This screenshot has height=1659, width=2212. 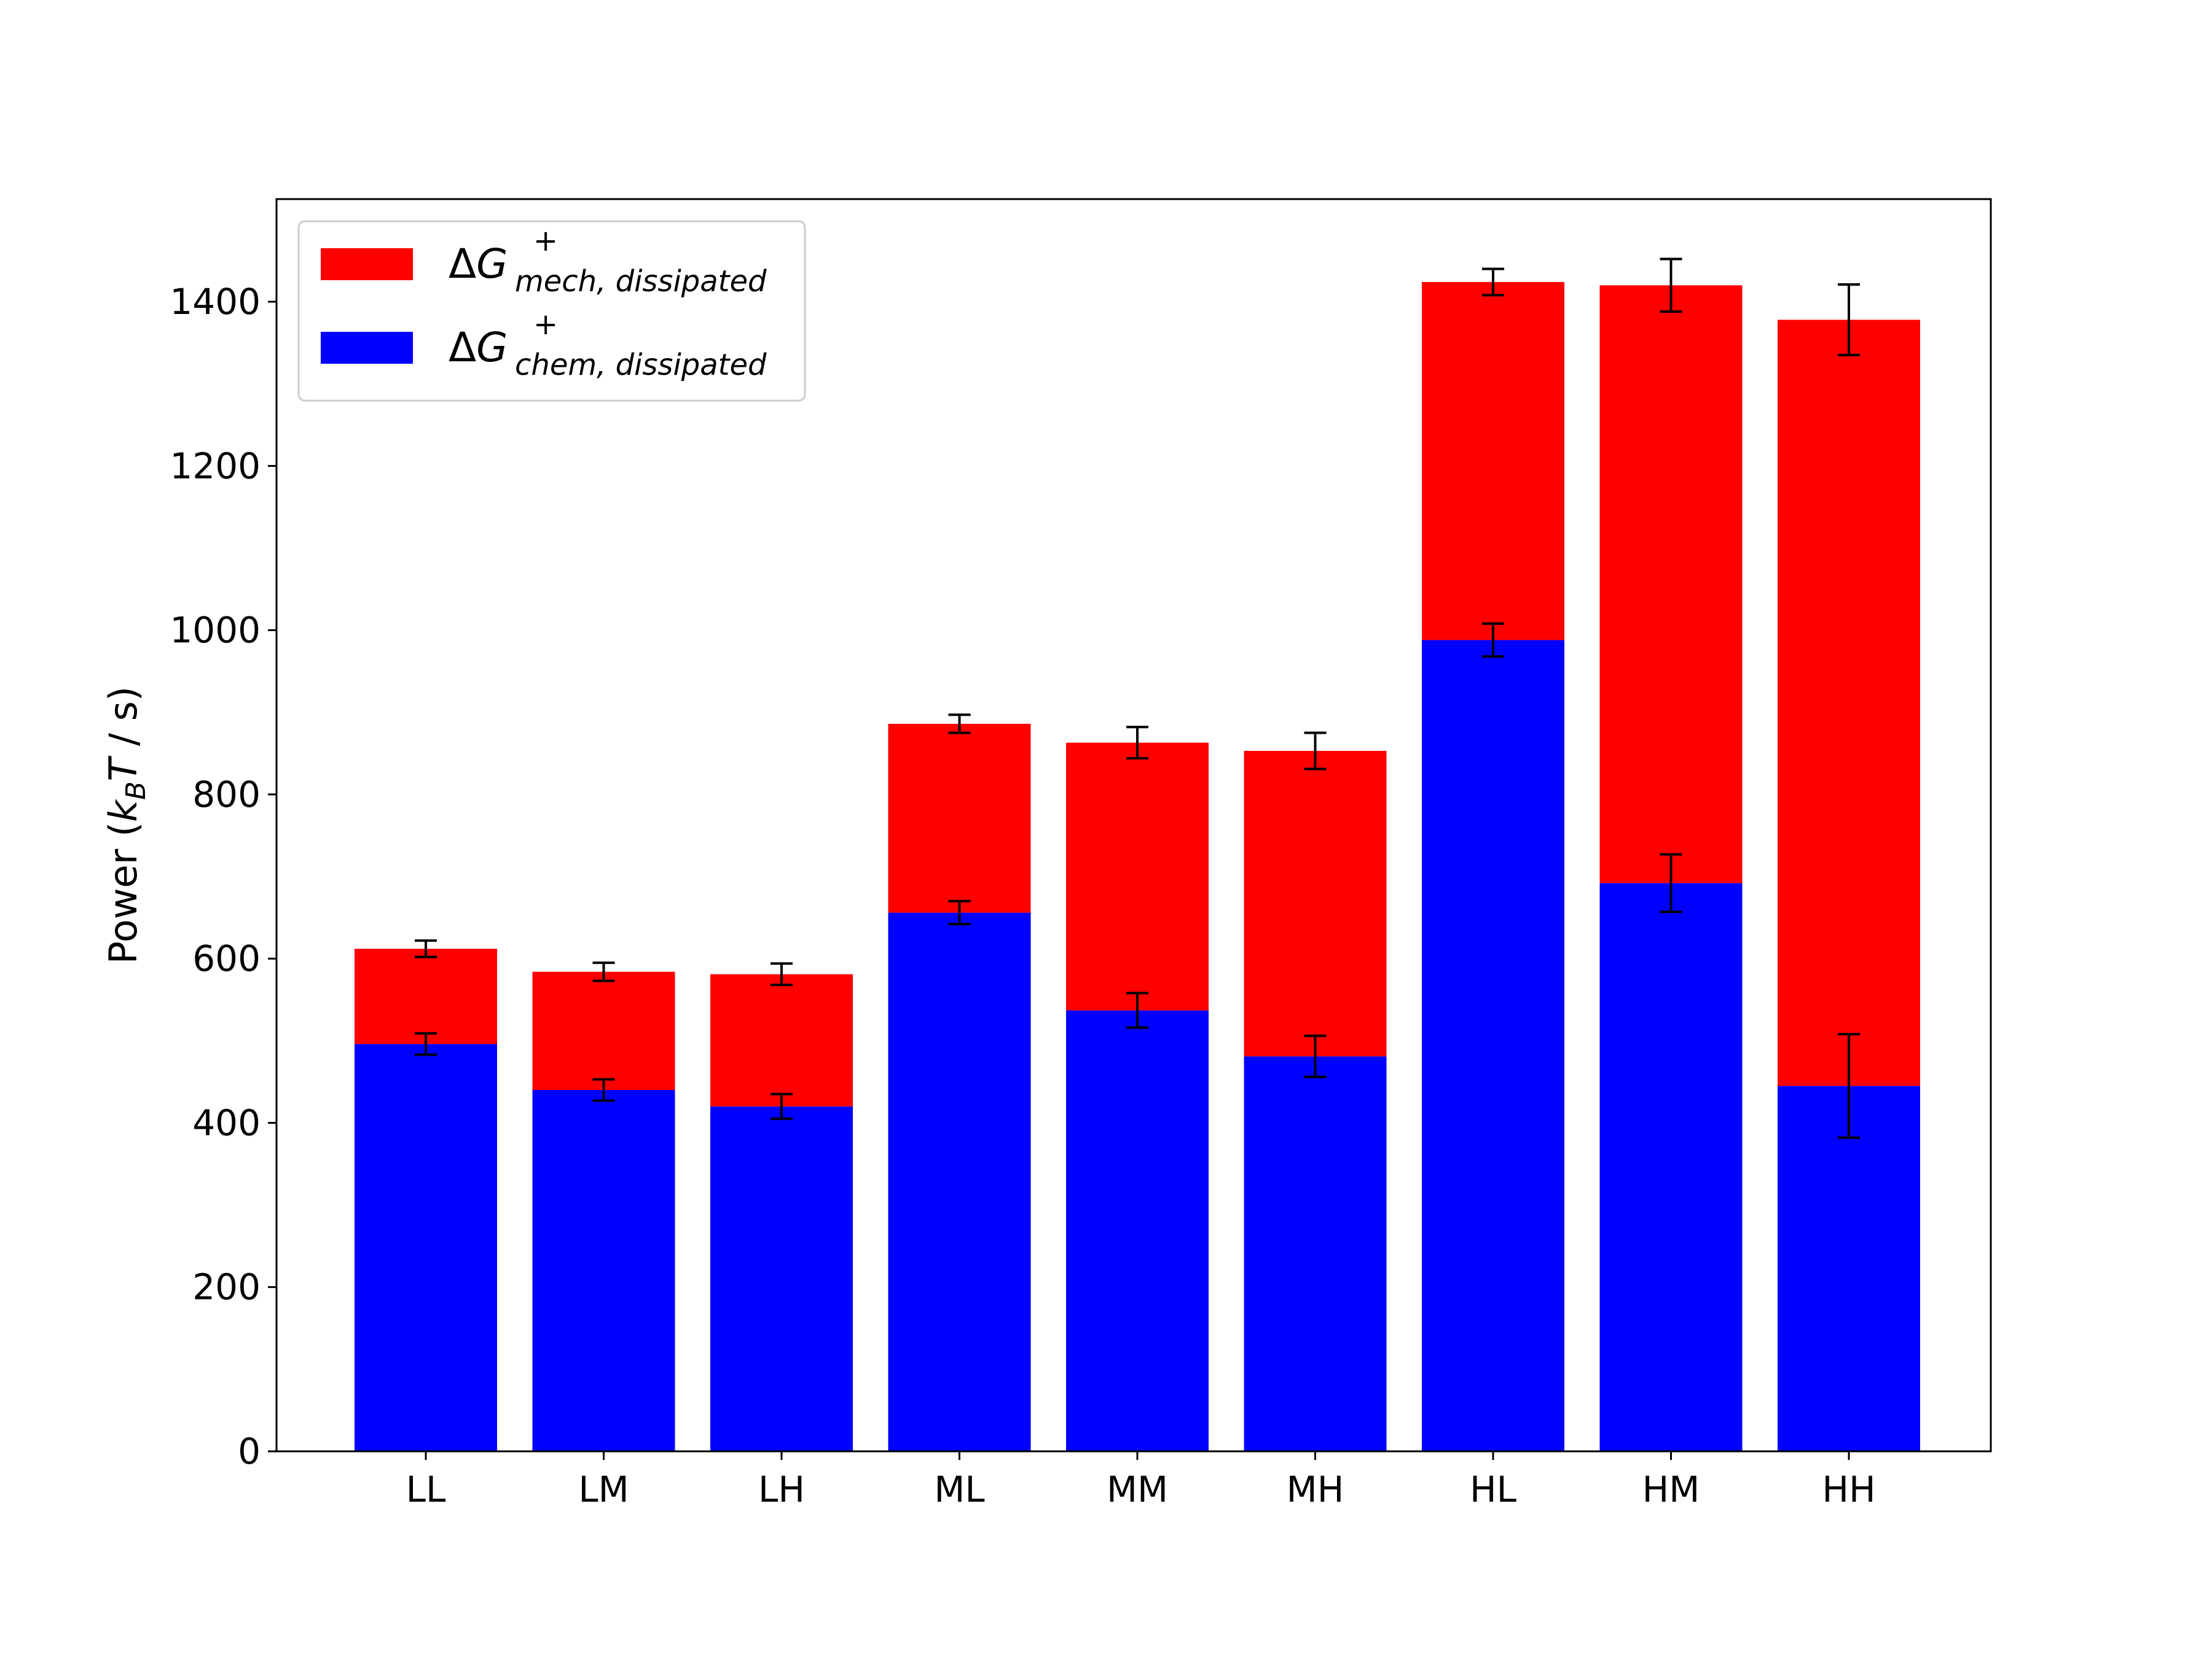 What do you see at coordinates (544, 261) in the screenshot?
I see `legend-entry-series-1: ΔG + mech, dissipated` at bounding box center [544, 261].